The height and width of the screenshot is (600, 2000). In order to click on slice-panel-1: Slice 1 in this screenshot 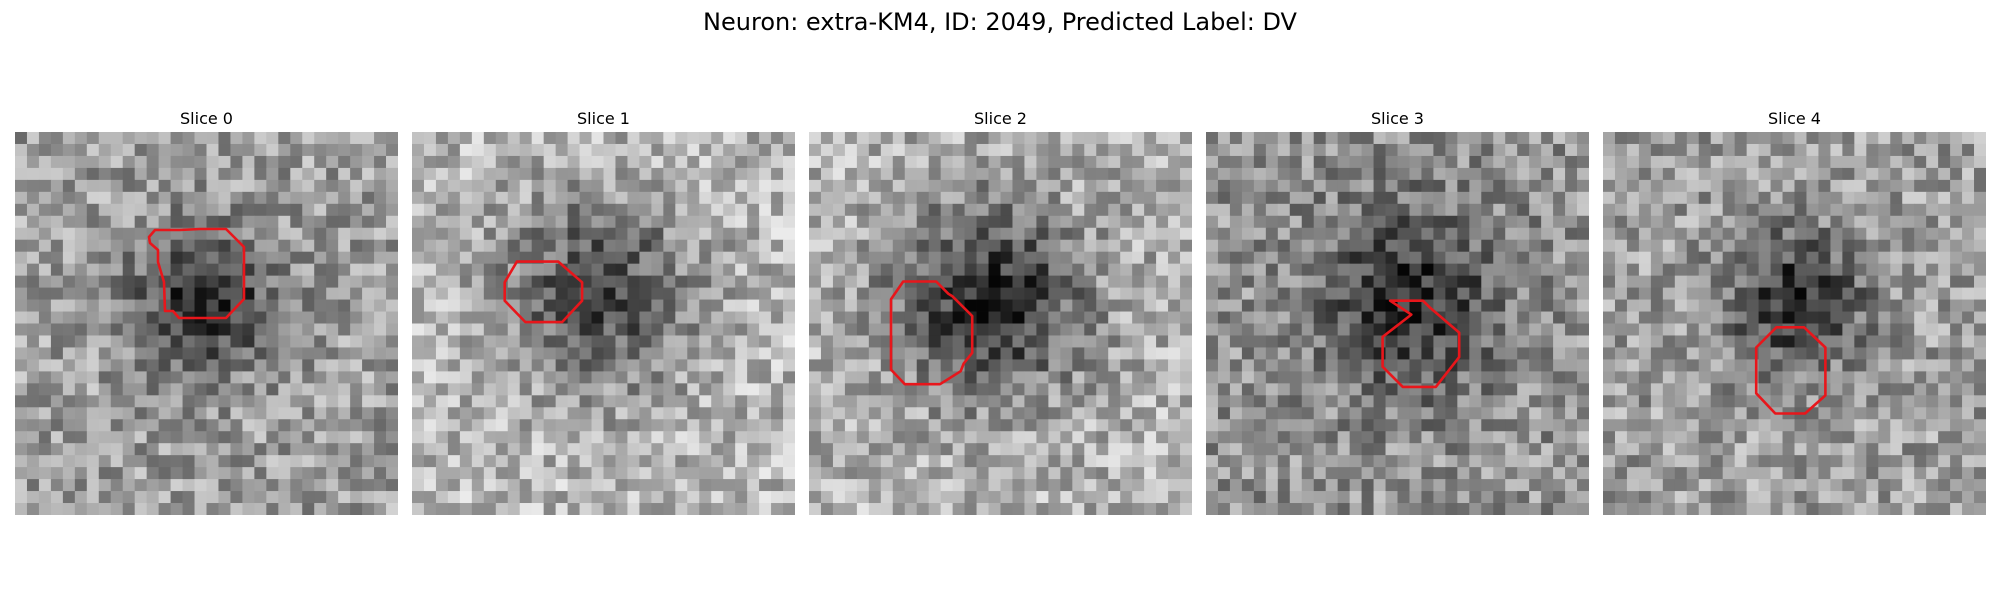, I will do `click(603, 311)`.